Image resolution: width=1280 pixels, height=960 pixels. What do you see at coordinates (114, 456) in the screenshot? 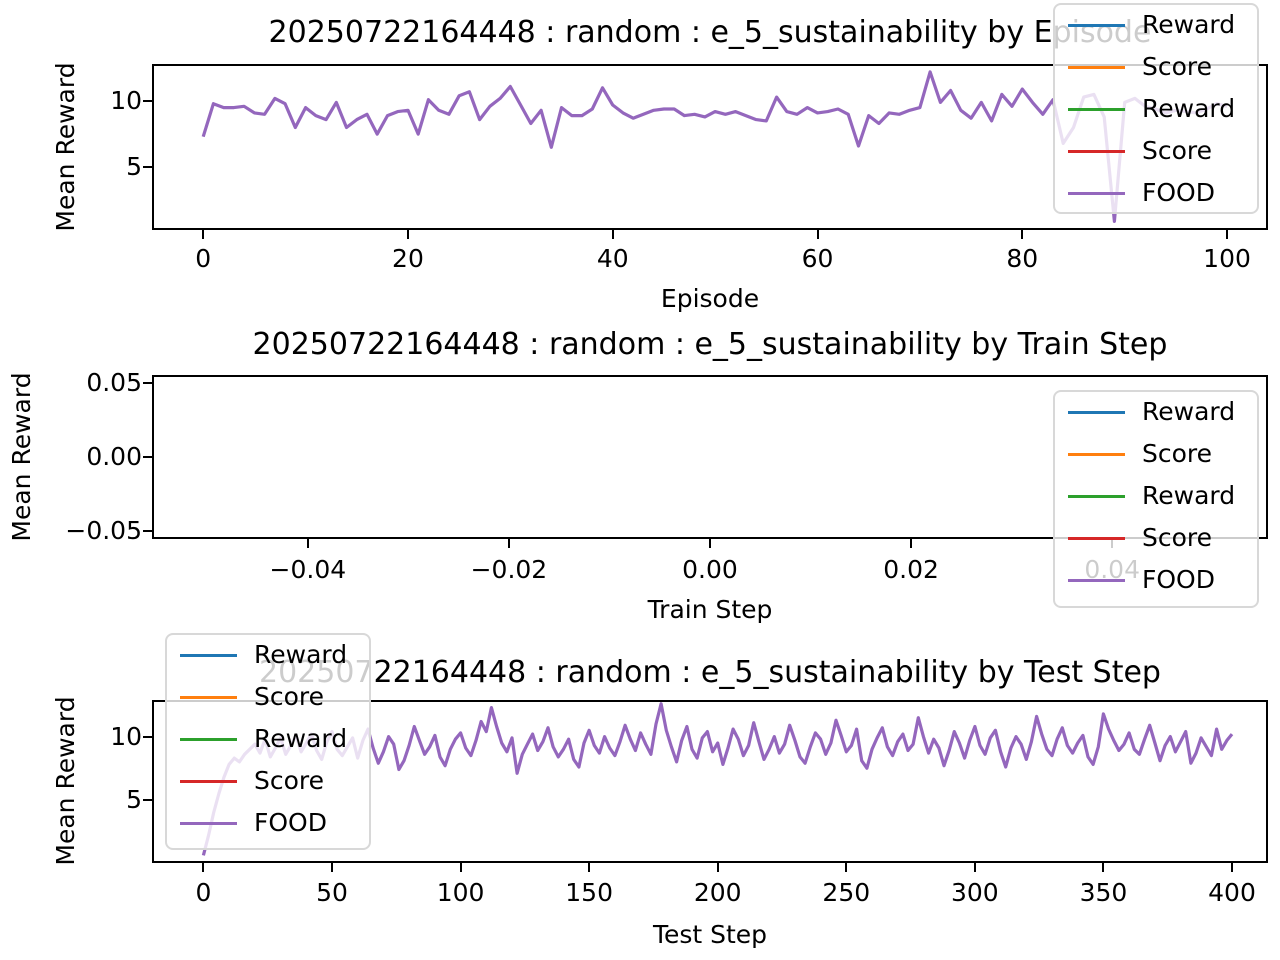
I see `y-tick-label: 0.00` at bounding box center [114, 456].